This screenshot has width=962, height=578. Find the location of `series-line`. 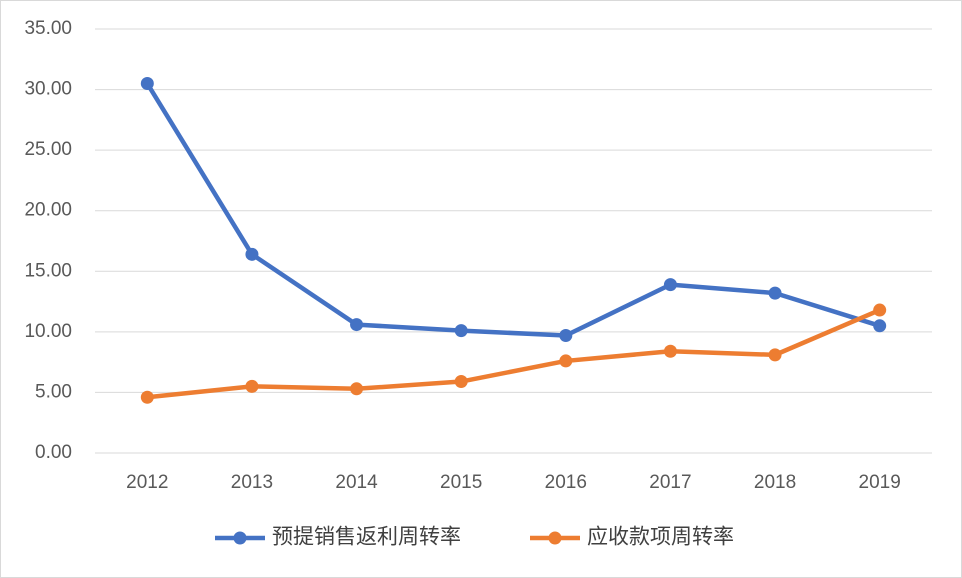

series-line is located at coordinates (514, 353).